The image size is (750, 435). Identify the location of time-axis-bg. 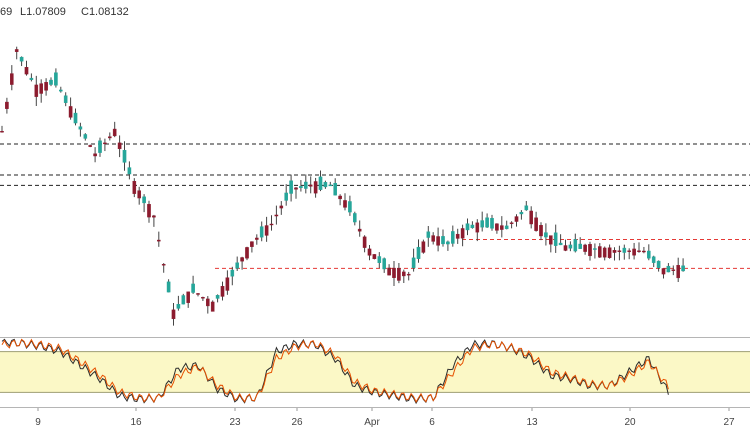
(375, 419).